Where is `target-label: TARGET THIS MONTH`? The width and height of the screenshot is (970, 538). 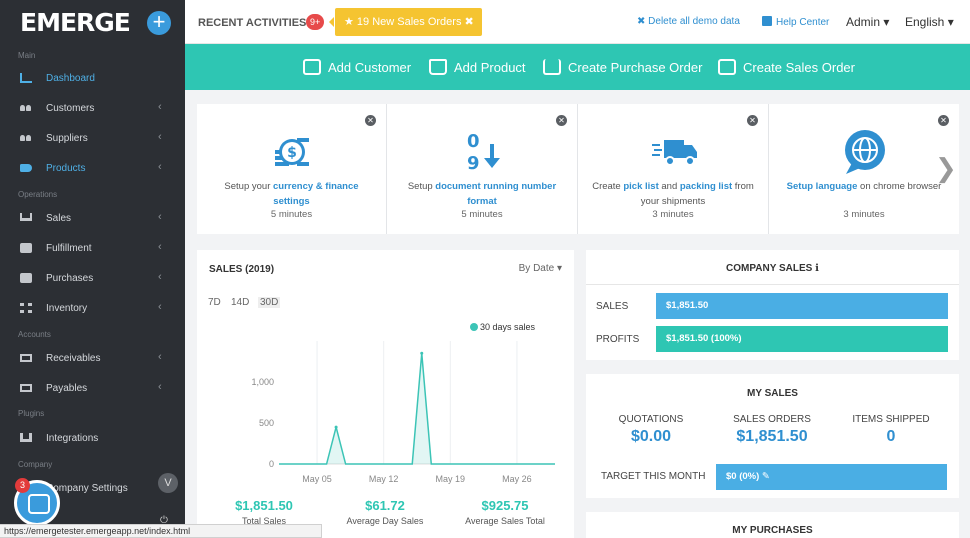 target-label: TARGET THIS MONTH is located at coordinates (653, 476).